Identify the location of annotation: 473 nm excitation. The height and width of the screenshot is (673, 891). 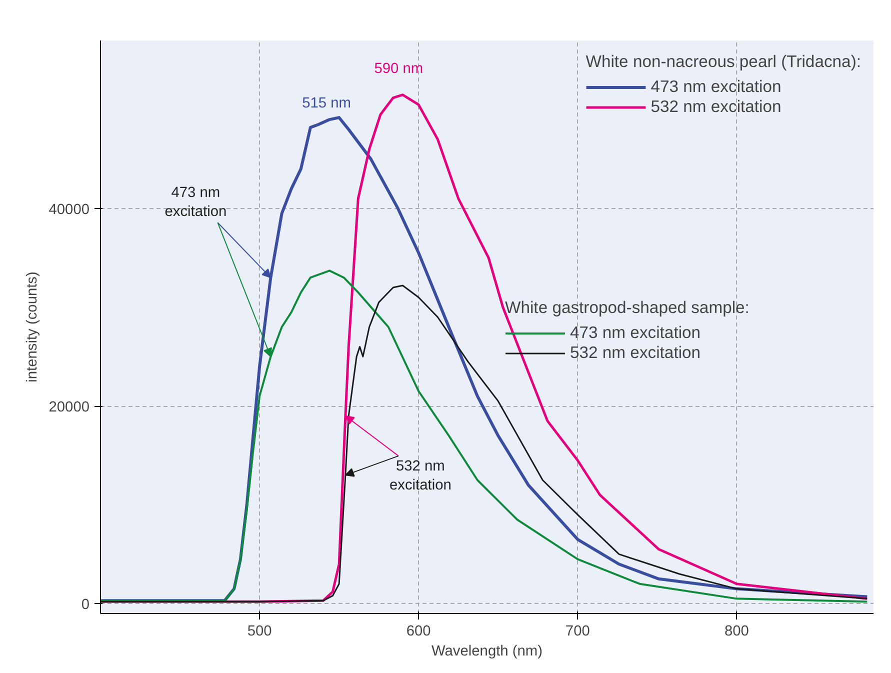
(195, 202).